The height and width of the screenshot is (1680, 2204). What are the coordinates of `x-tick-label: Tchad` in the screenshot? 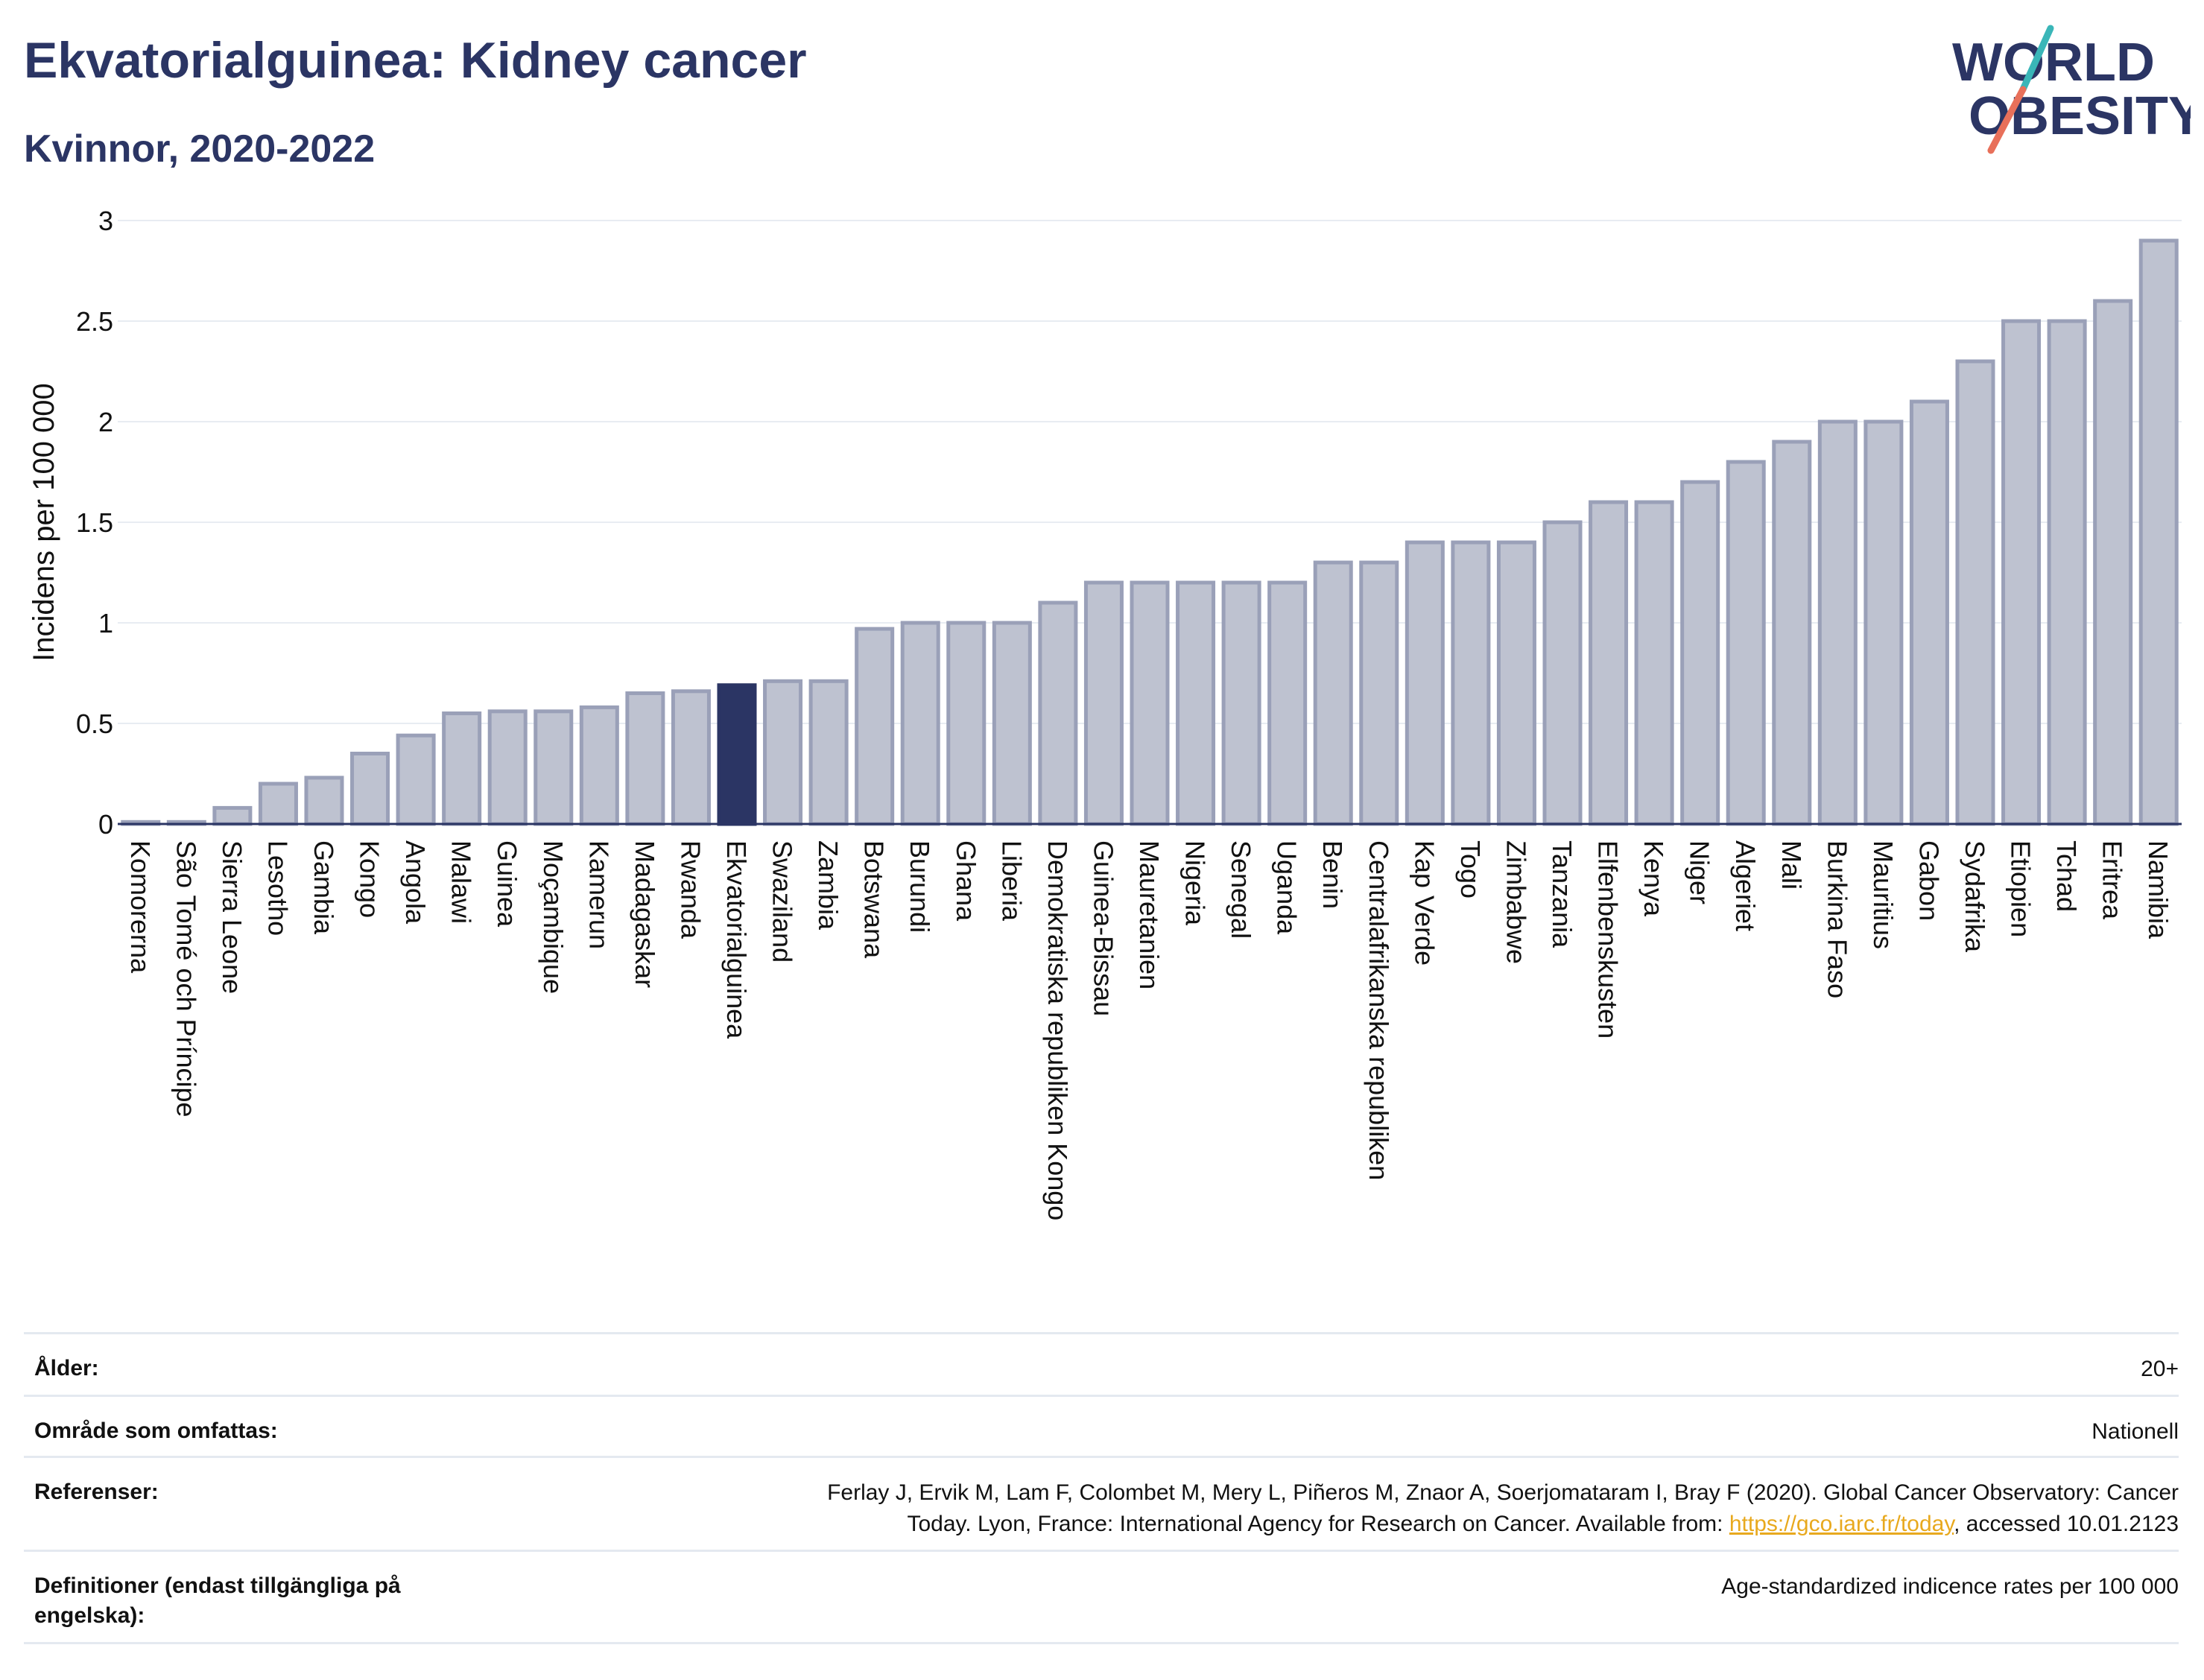 It's located at (2066, 876).